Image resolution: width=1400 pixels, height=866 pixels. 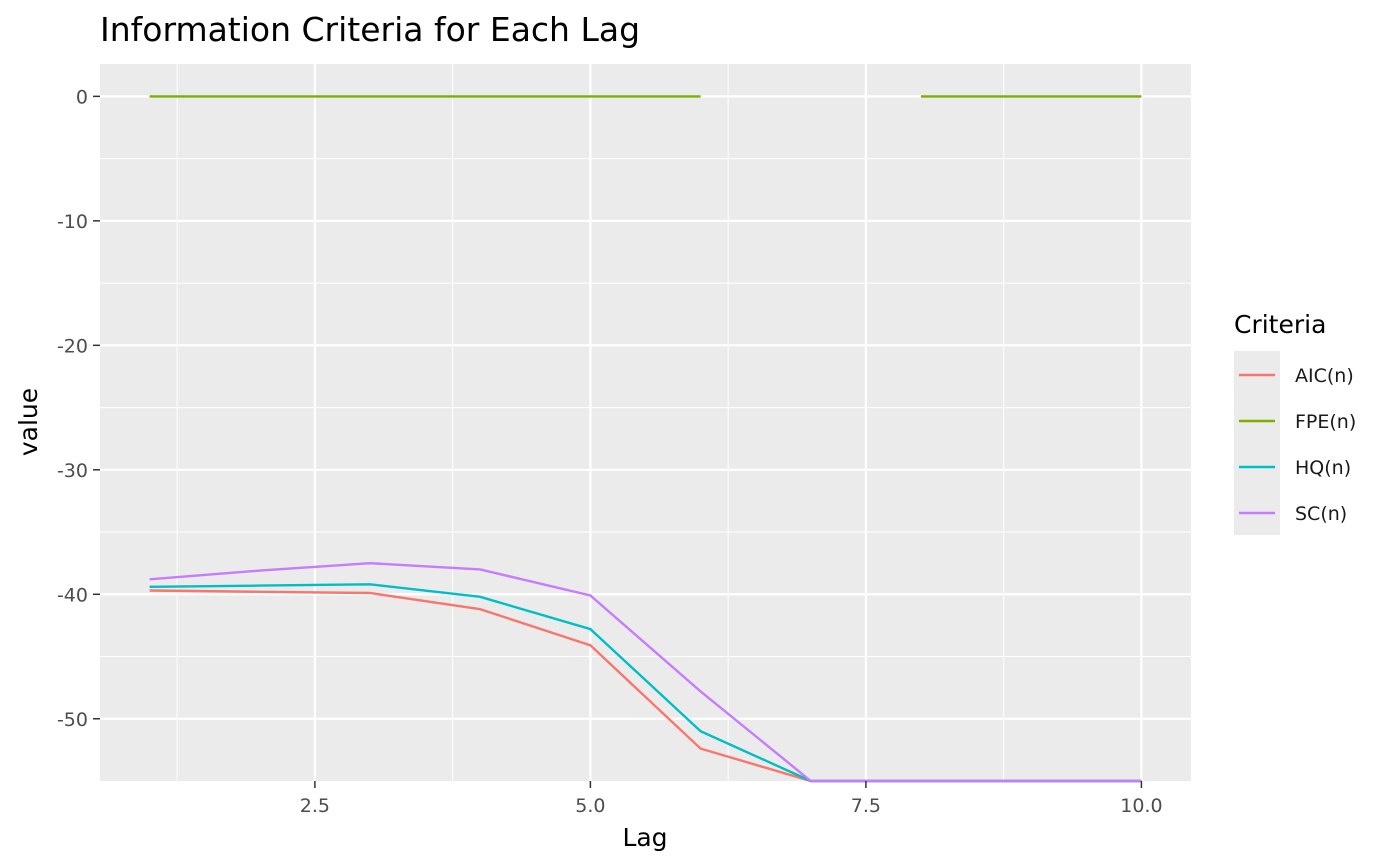 What do you see at coordinates (72, 471) in the screenshot?
I see `y-tick-label: -30` at bounding box center [72, 471].